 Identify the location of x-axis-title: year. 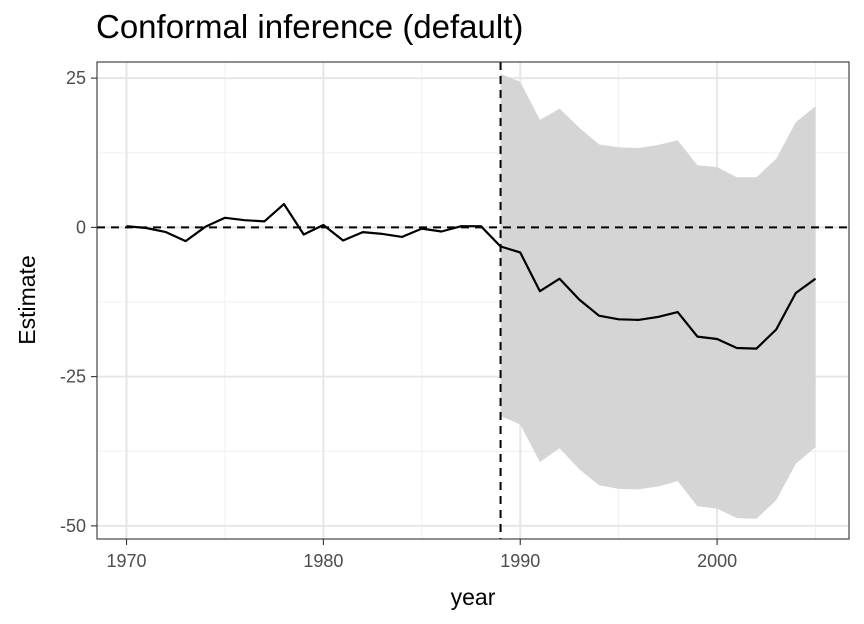
(473, 597).